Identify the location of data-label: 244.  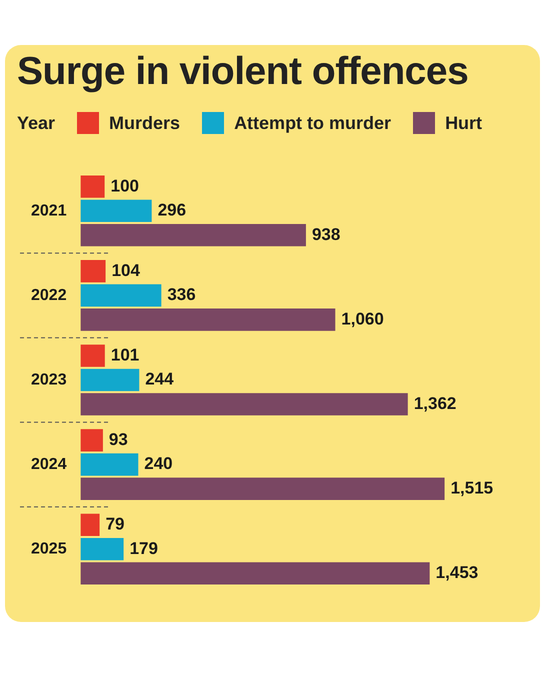
(159, 379).